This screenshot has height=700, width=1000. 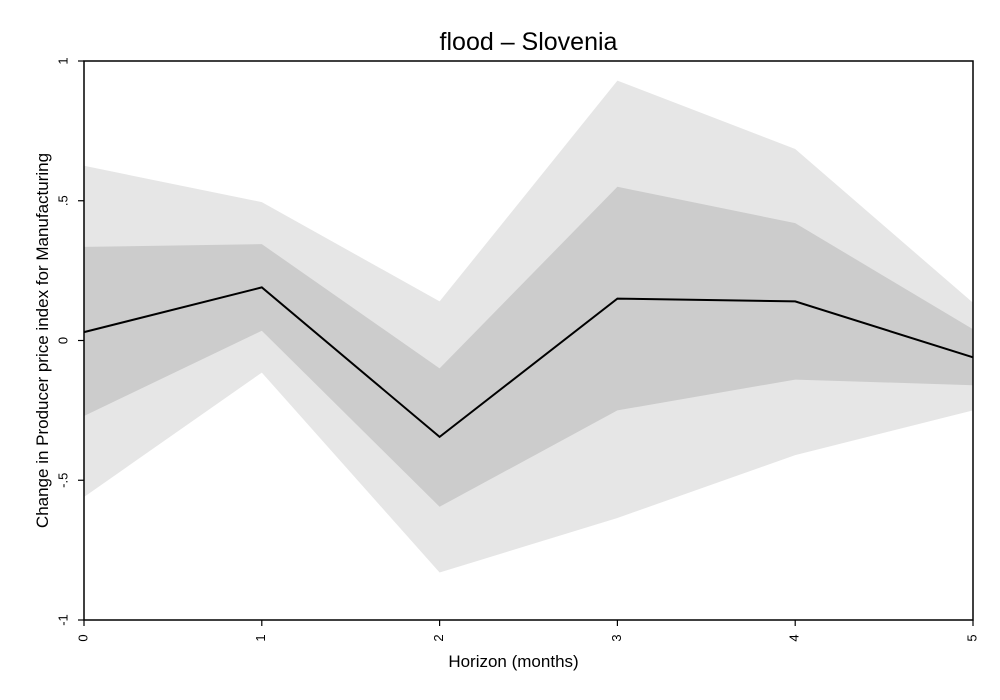 What do you see at coordinates (62, 620) in the screenshot?
I see `y-tick-label: -1` at bounding box center [62, 620].